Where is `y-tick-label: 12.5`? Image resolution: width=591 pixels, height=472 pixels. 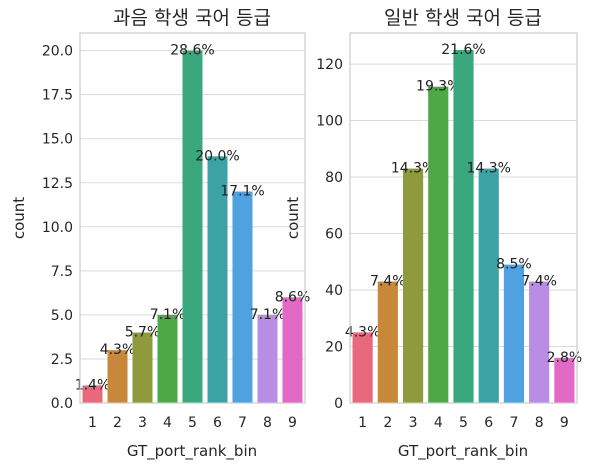 y-tick-label: 12.5 is located at coordinates (57, 184).